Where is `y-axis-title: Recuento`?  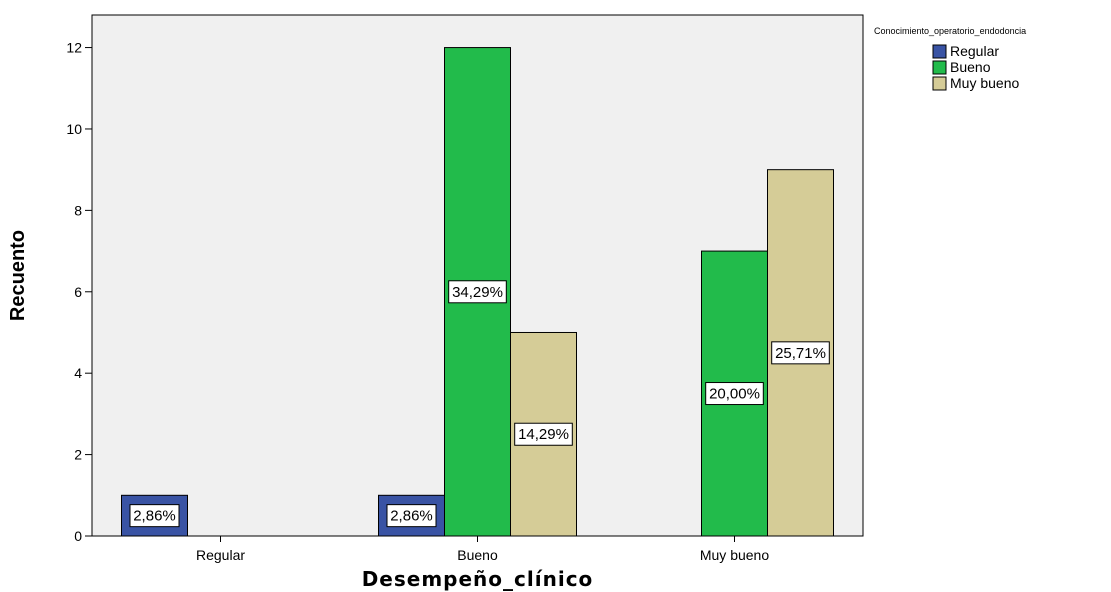 y-axis-title: Recuento is located at coordinates (18, 275).